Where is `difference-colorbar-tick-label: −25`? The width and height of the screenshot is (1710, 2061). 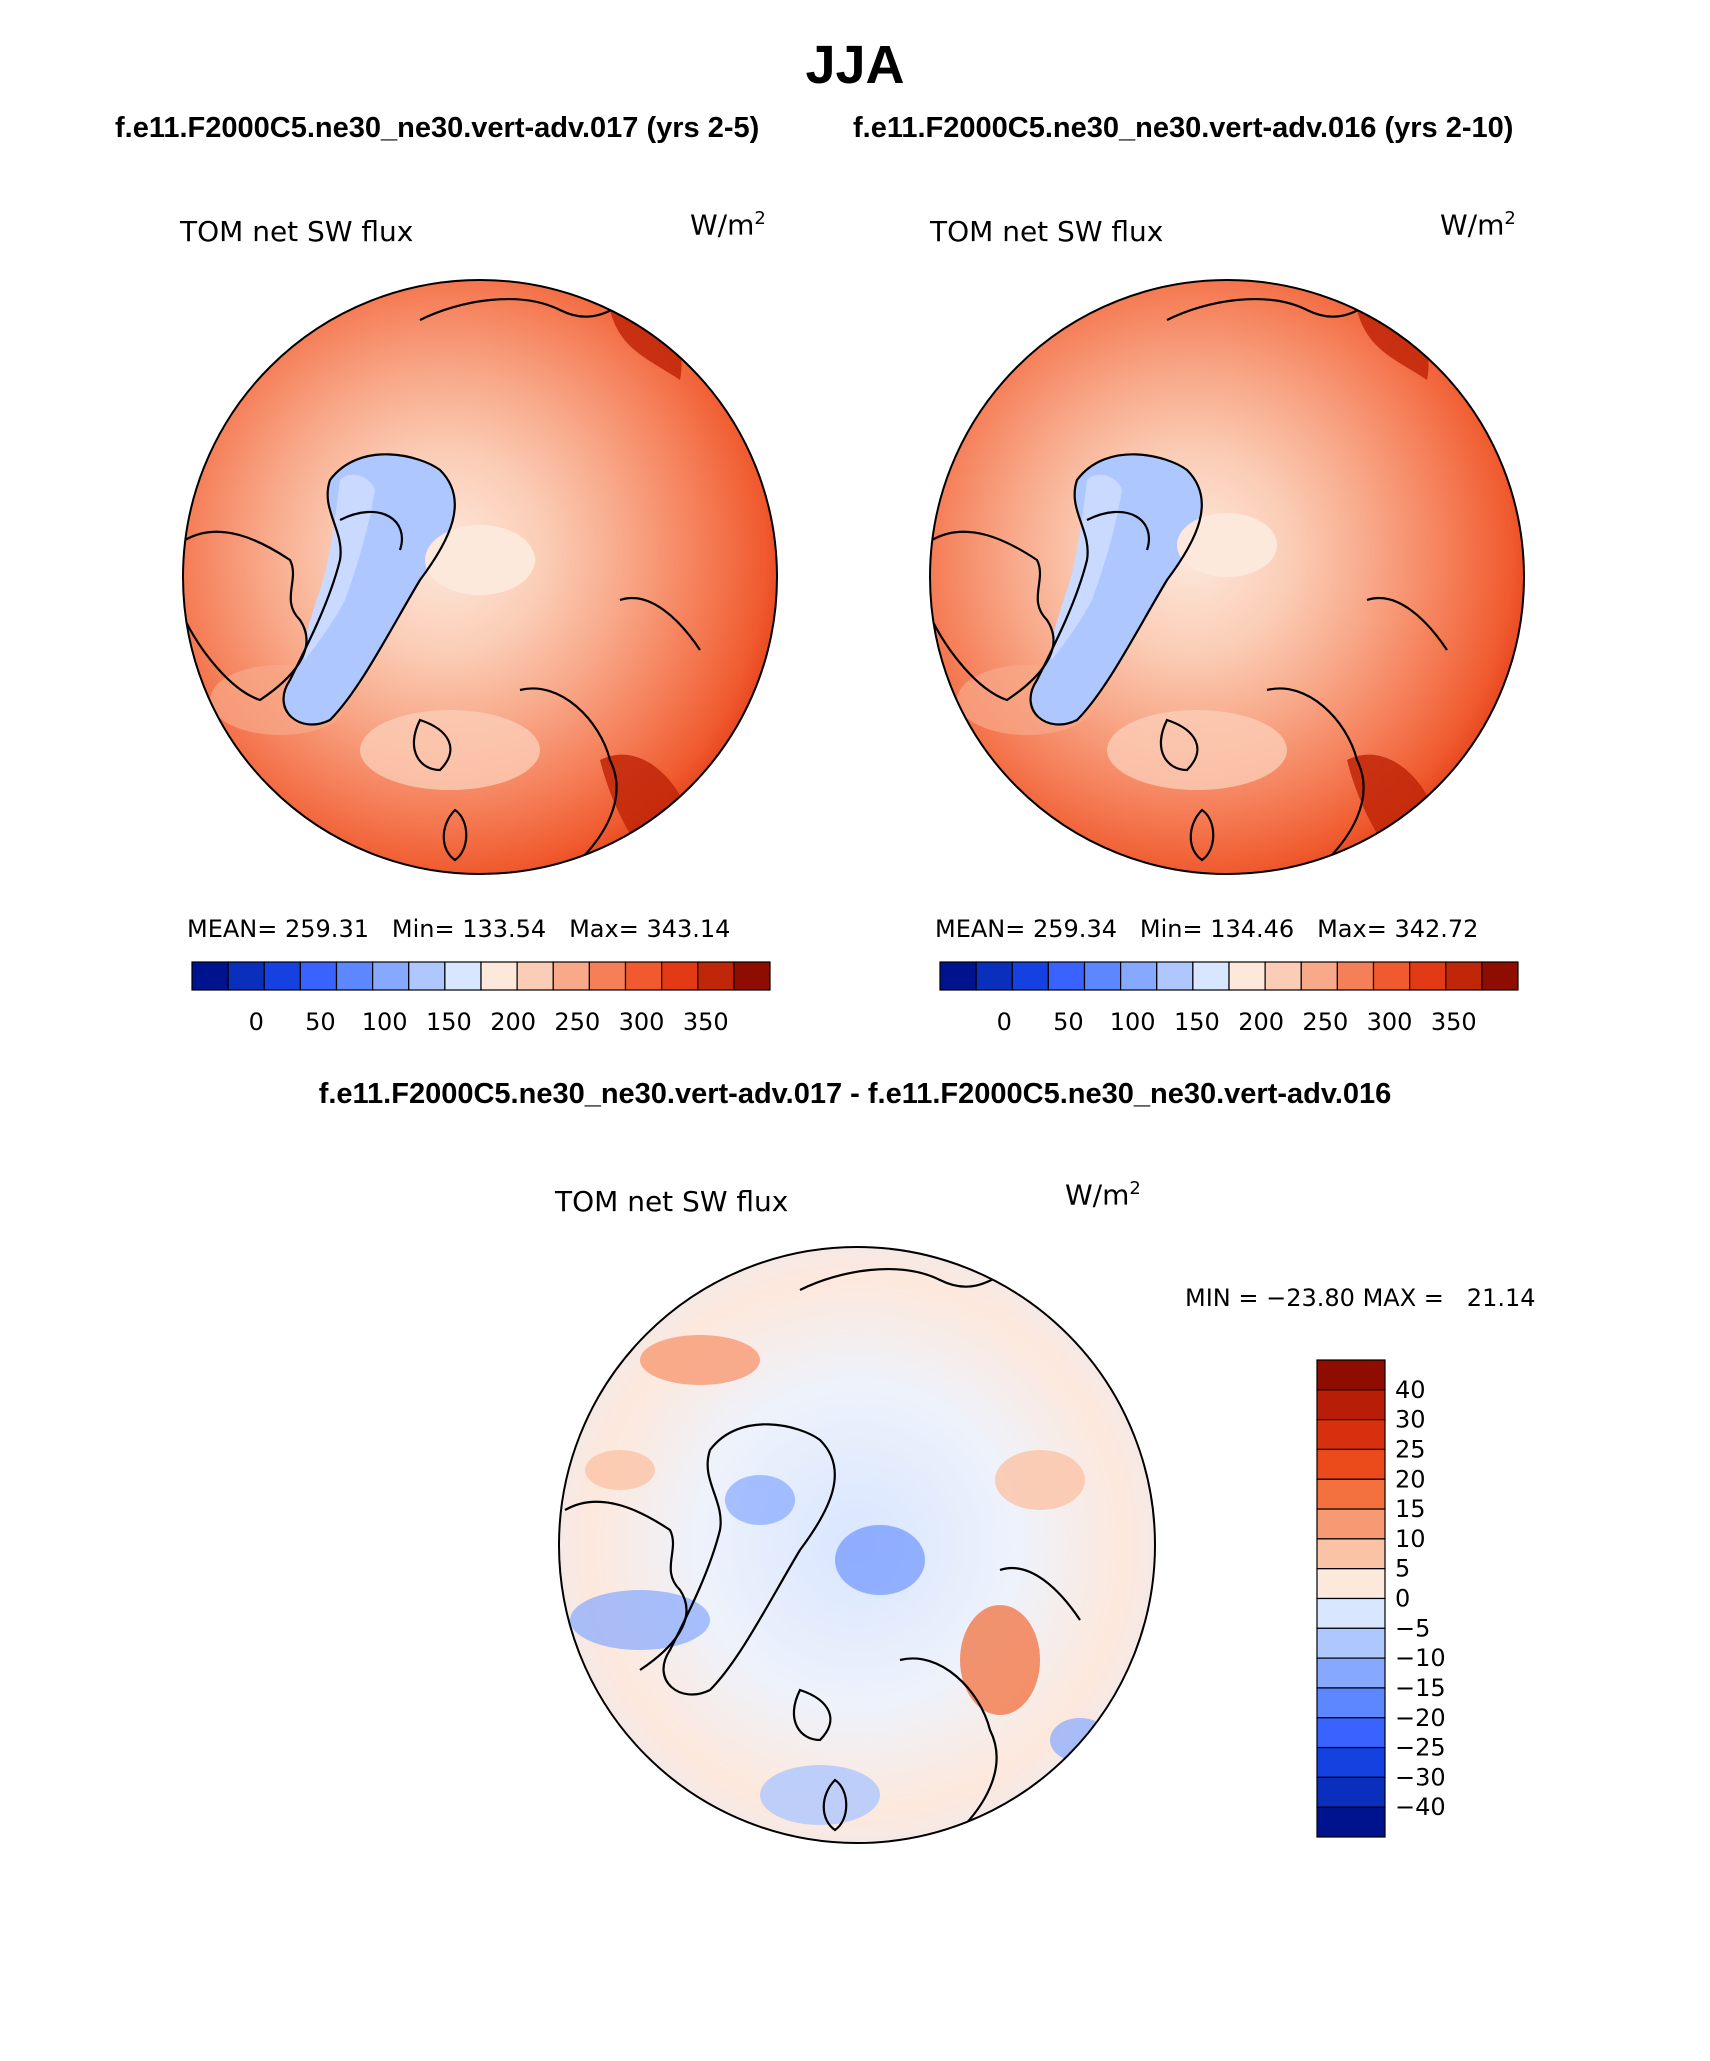
difference-colorbar-tick-label: −25 is located at coordinates (1420, 1748).